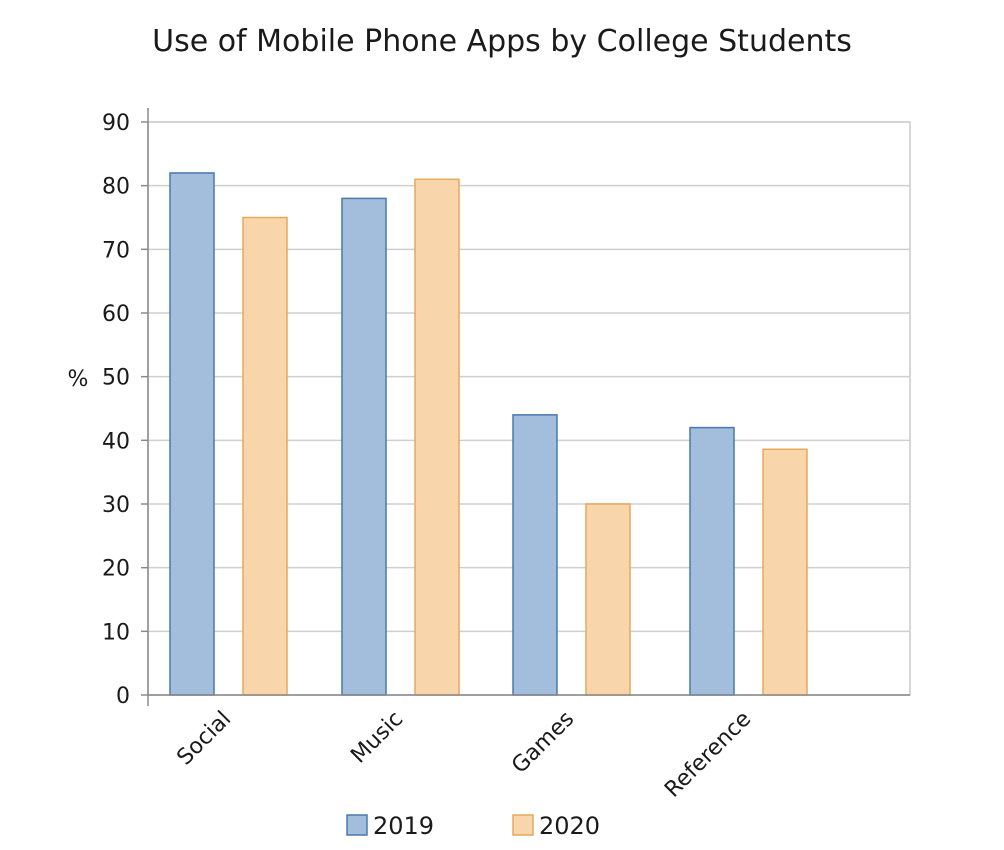 The image size is (1004, 850). Describe the element at coordinates (377, 738) in the screenshot. I see `x-tick-label: Music` at that location.